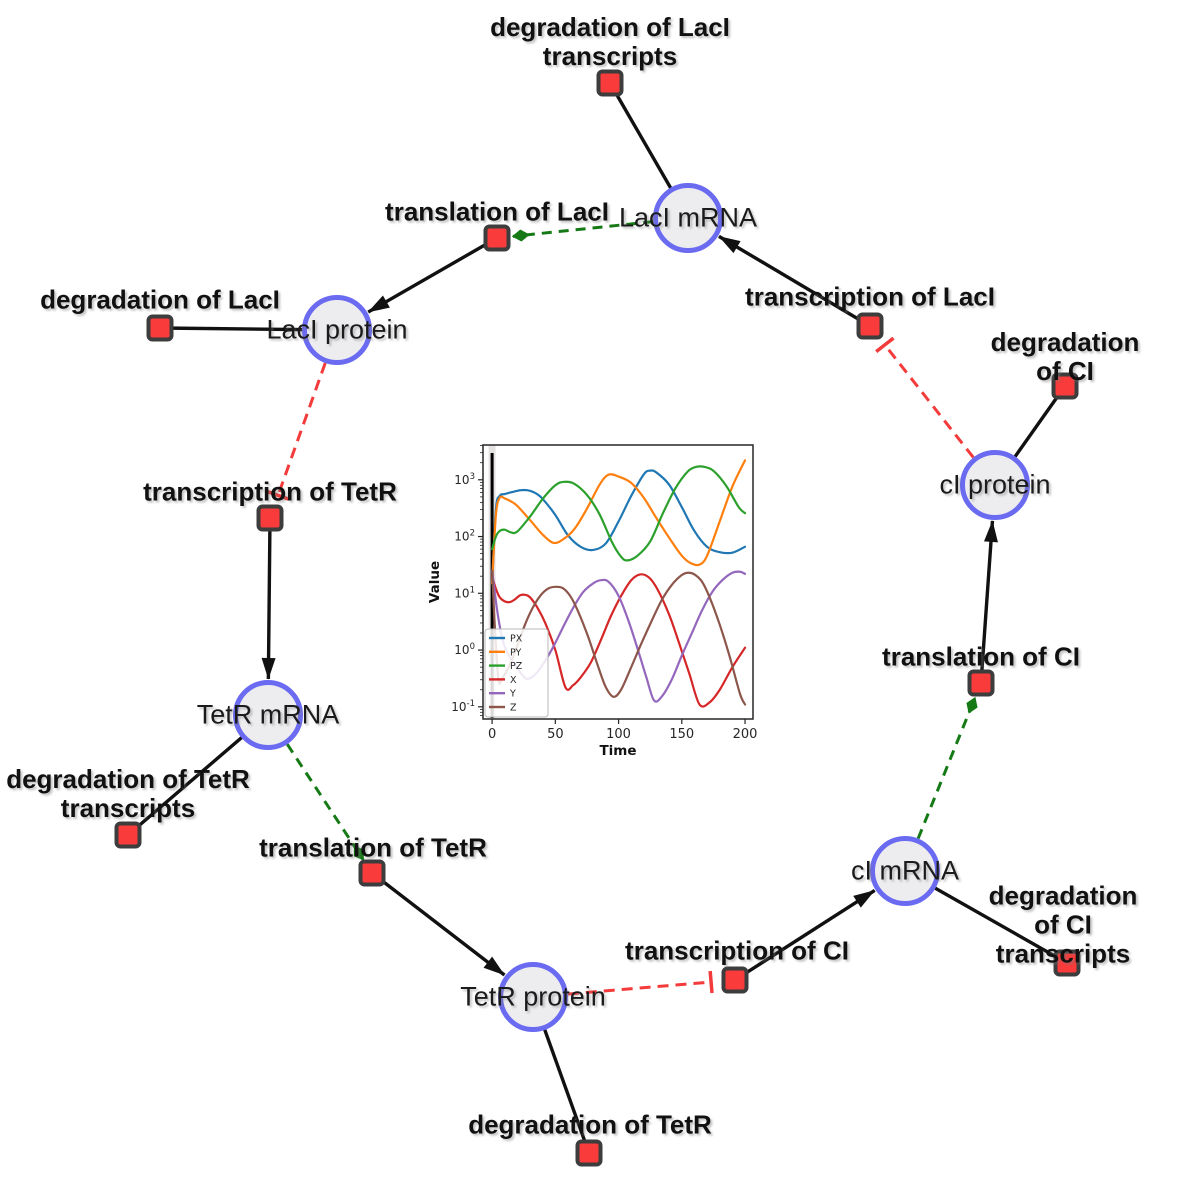 The width and height of the screenshot is (1189, 1200). What do you see at coordinates (1067, 963) in the screenshot?
I see `reaction-node-deg-ci-tx` at bounding box center [1067, 963].